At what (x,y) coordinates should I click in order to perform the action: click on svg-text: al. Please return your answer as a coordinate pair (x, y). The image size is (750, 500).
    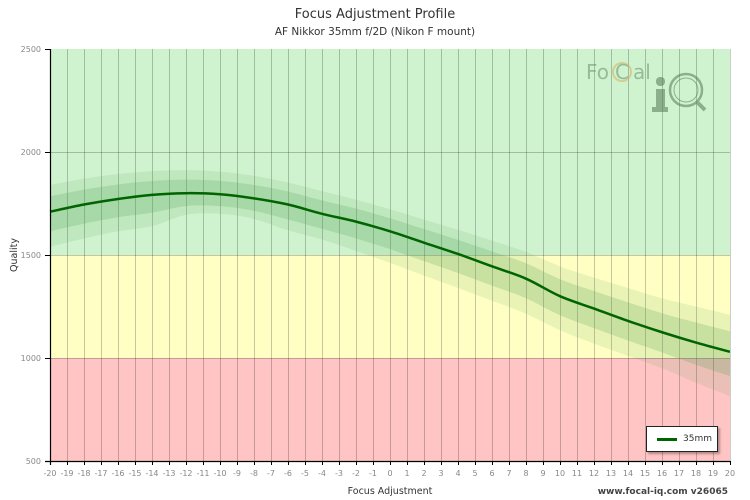
    Looking at the image, I should click on (642, 72).